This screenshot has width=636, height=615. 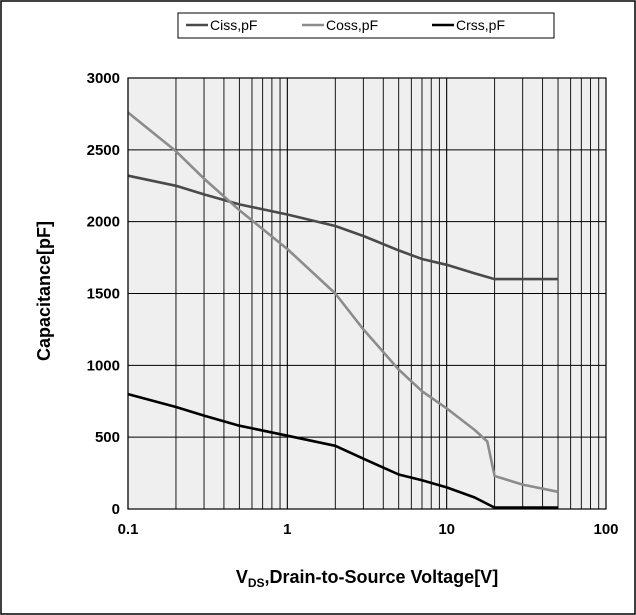 I want to click on x-axis-title: VDS,Drain-to-Source Voltage[V], so click(x=367, y=578).